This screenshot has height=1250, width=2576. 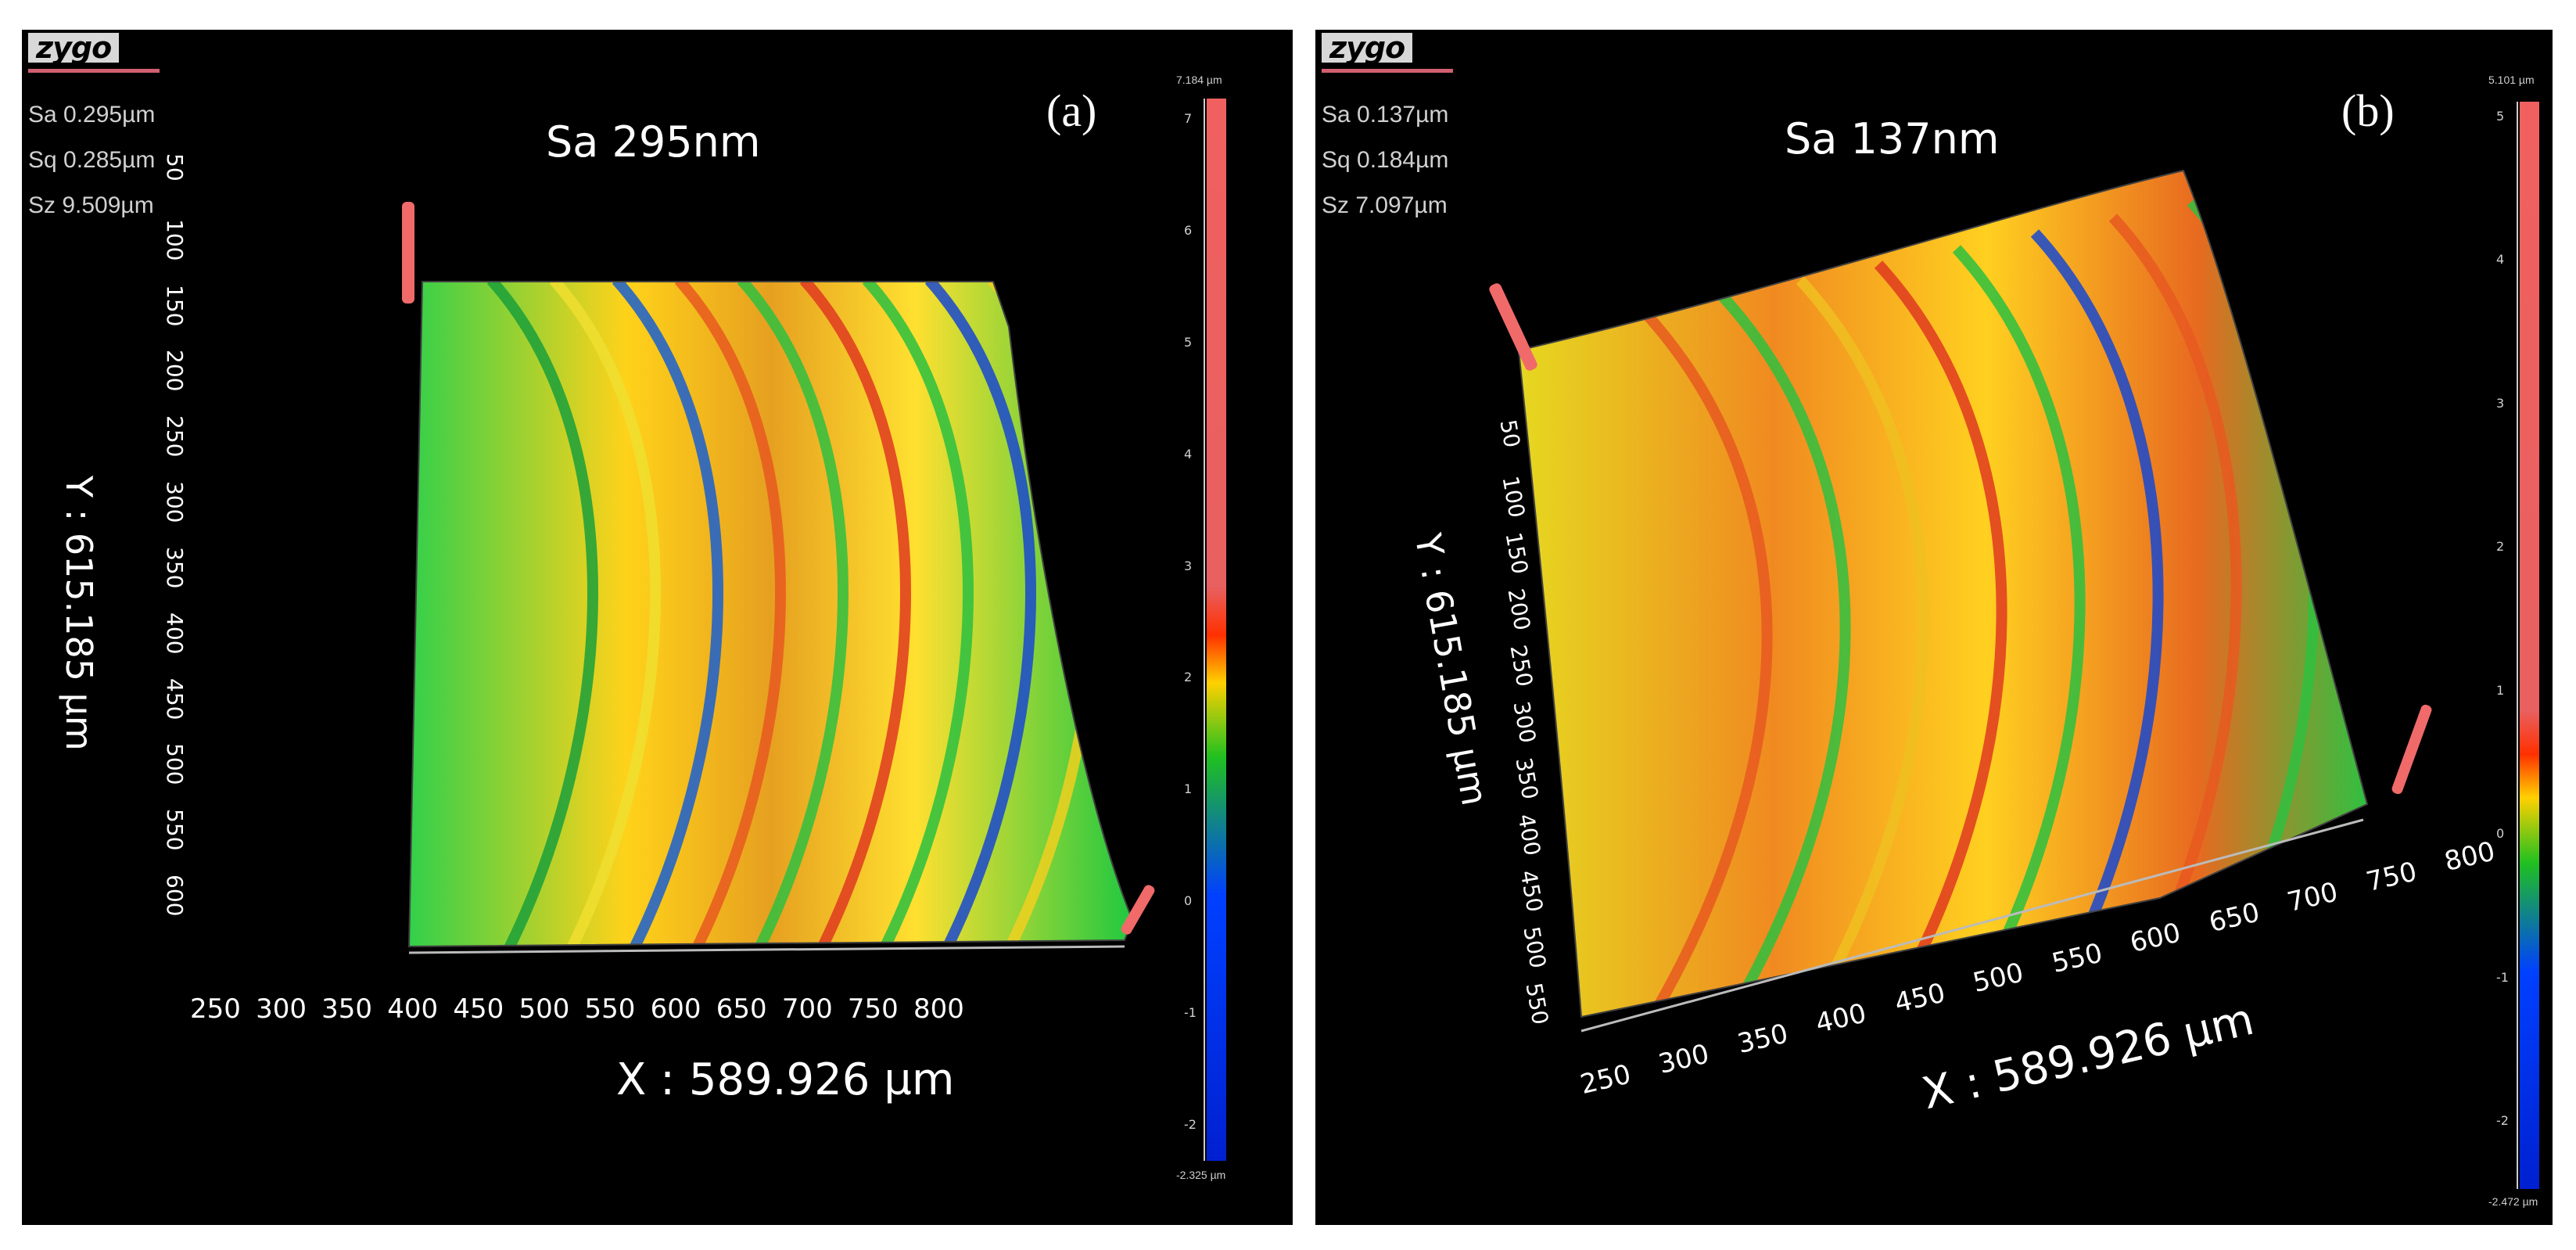 What do you see at coordinates (2511, 80) in the screenshot?
I see `colorbar-max-label: 5.101 µm` at bounding box center [2511, 80].